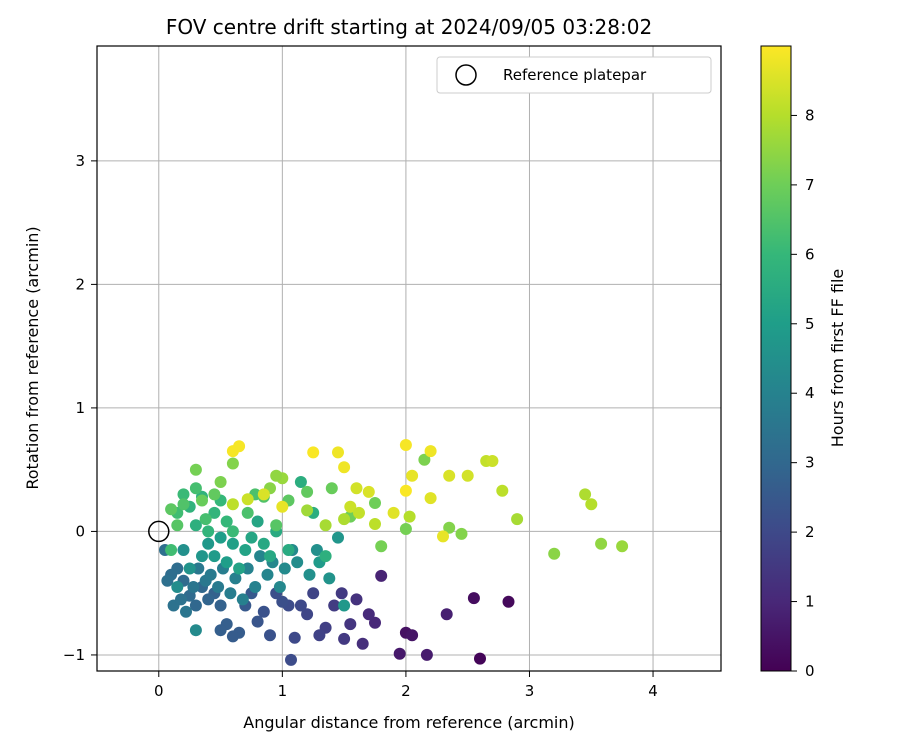 This screenshot has height=750, width=900. I want to click on y-tick-label: −1, so click(74, 655).